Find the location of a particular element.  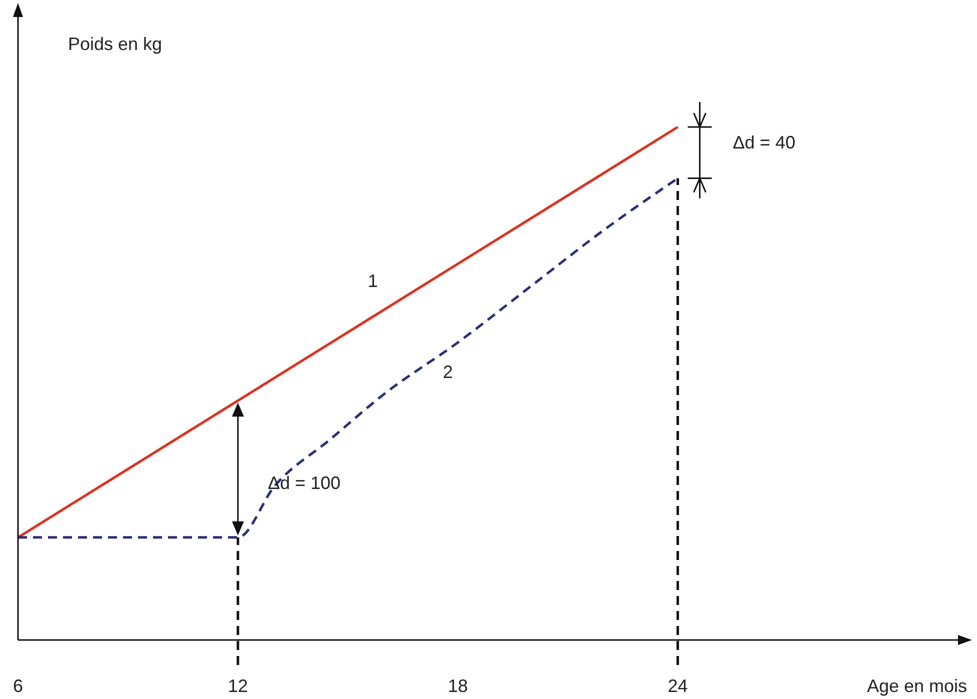

x-tick-label: 6 is located at coordinates (18, 686).